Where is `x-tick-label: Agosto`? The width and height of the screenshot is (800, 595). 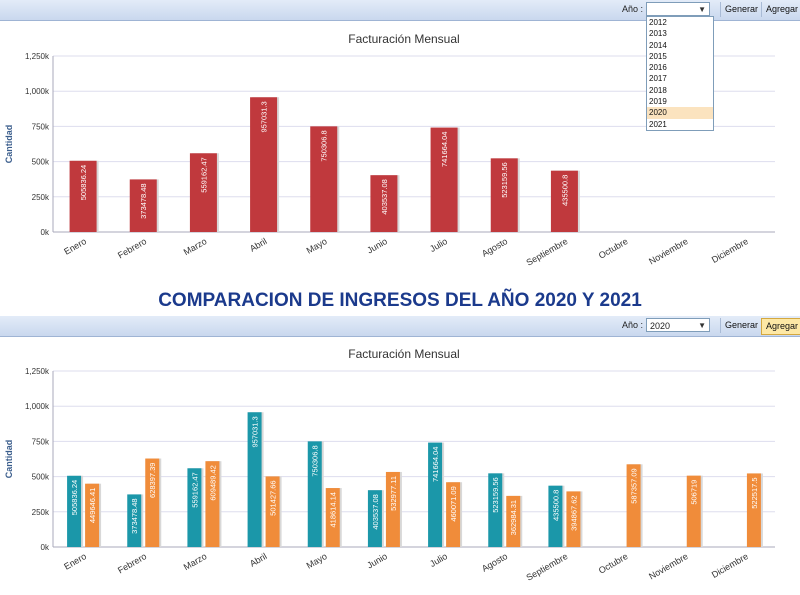
x-tick-label: Agosto is located at coordinates (494, 247).